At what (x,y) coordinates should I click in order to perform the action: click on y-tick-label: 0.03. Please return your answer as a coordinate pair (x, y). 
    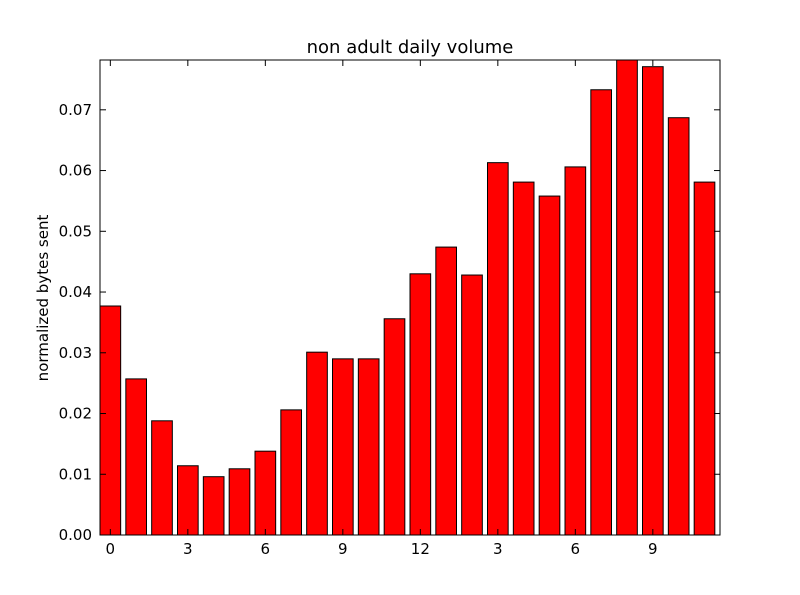
    Looking at the image, I should click on (75, 353).